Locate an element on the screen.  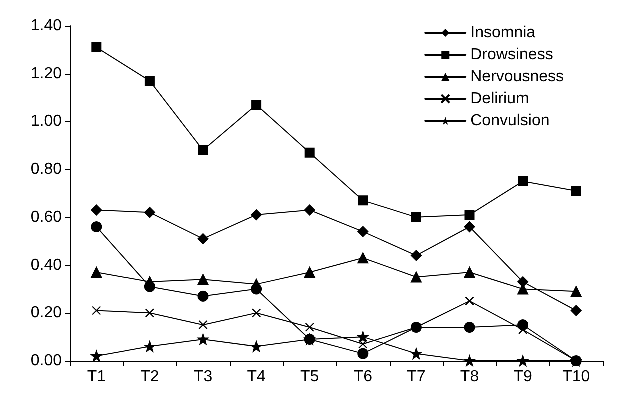
x-tick-label: T5 is located at coordinates (310, 377).